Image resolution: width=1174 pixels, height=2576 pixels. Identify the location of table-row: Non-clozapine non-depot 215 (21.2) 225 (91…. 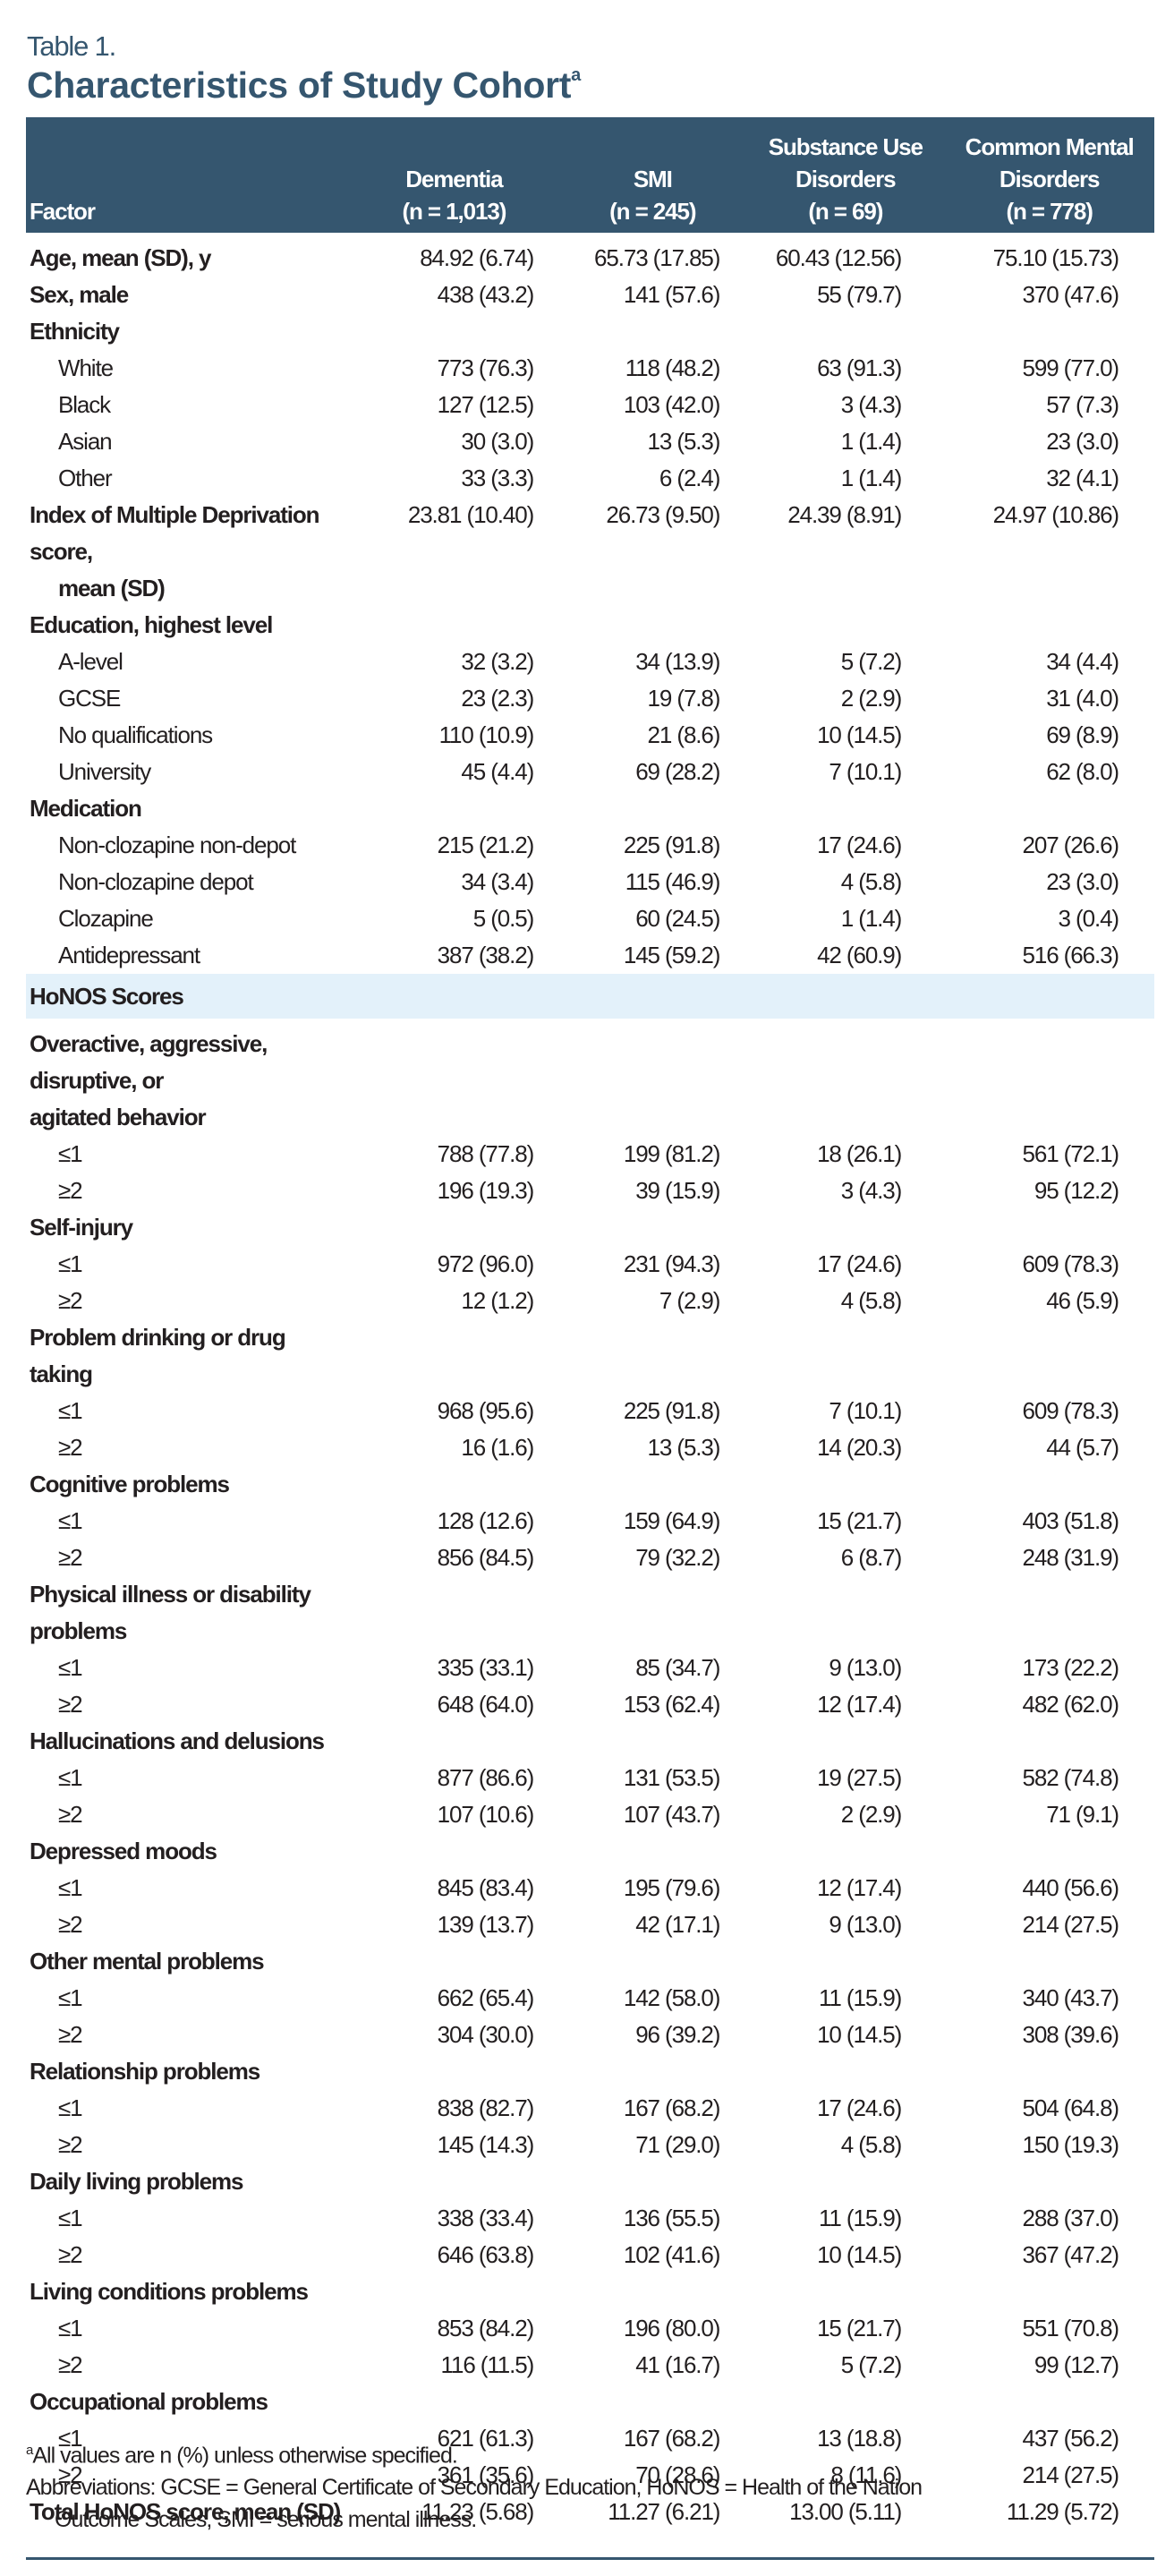
(590, 845).